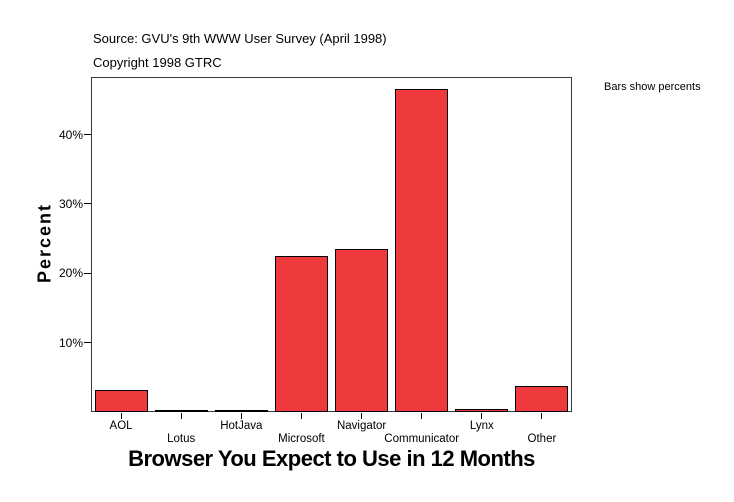 The width and height of the screenshot is (734, 502). I want to click on bar-other, so click(542, 399).